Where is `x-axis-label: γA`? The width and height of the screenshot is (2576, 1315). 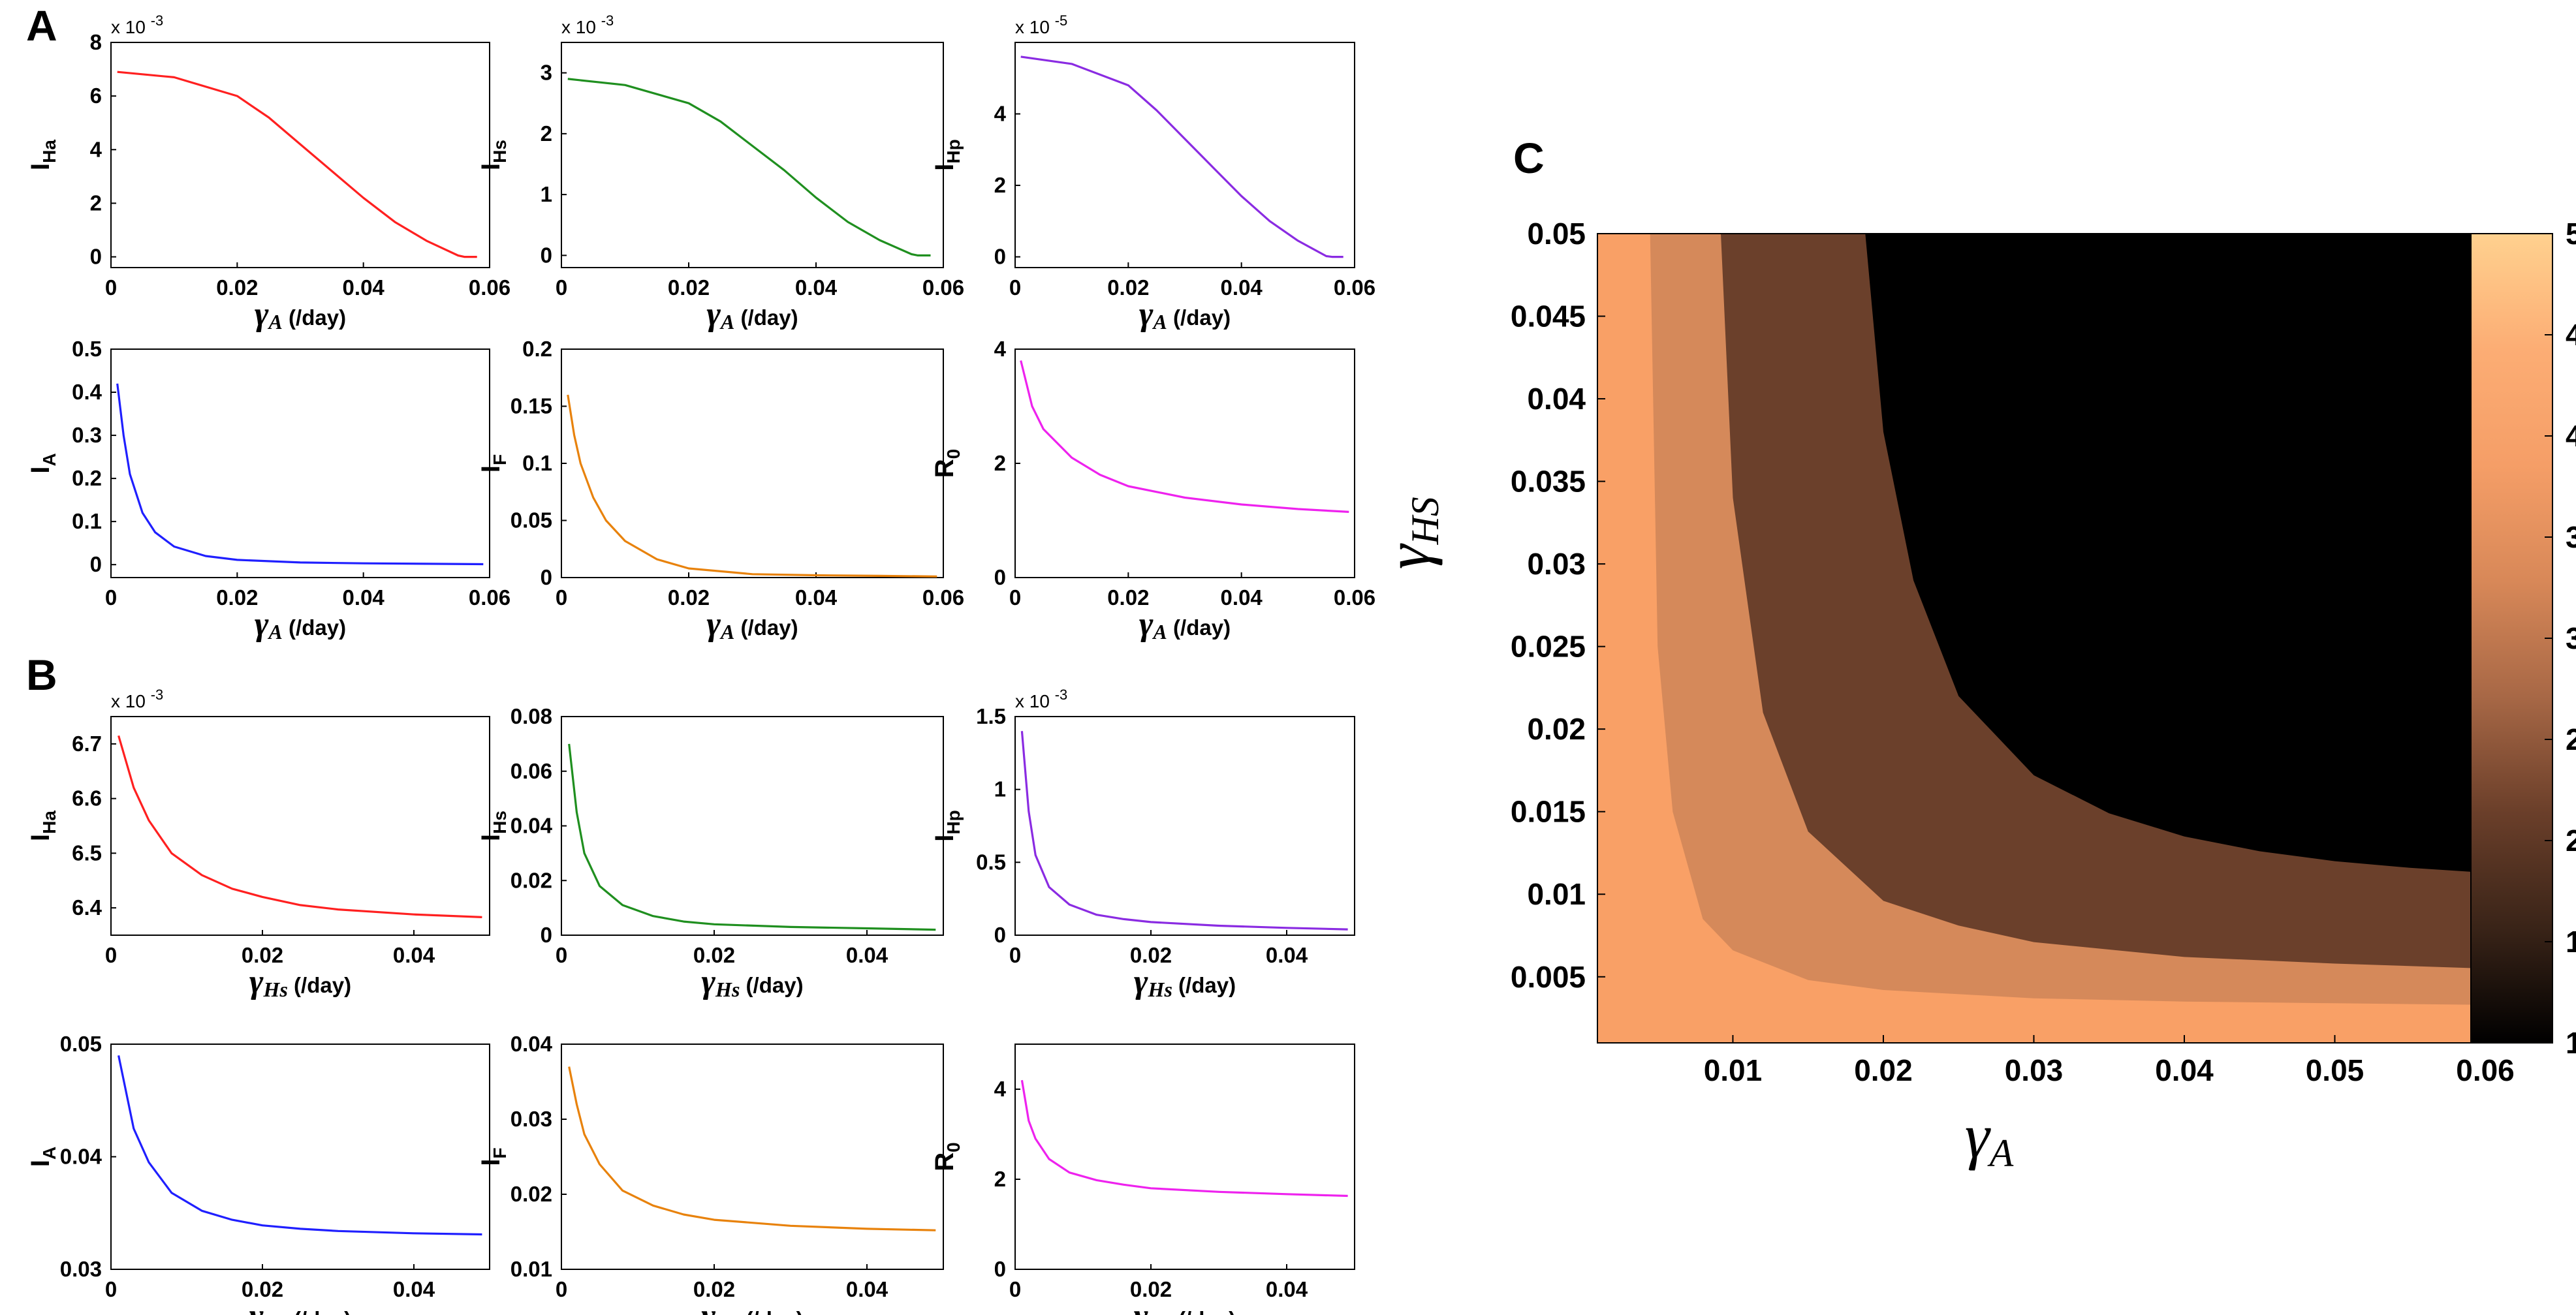 x-axis-label: γA is located at coordinates (1989, 1138).